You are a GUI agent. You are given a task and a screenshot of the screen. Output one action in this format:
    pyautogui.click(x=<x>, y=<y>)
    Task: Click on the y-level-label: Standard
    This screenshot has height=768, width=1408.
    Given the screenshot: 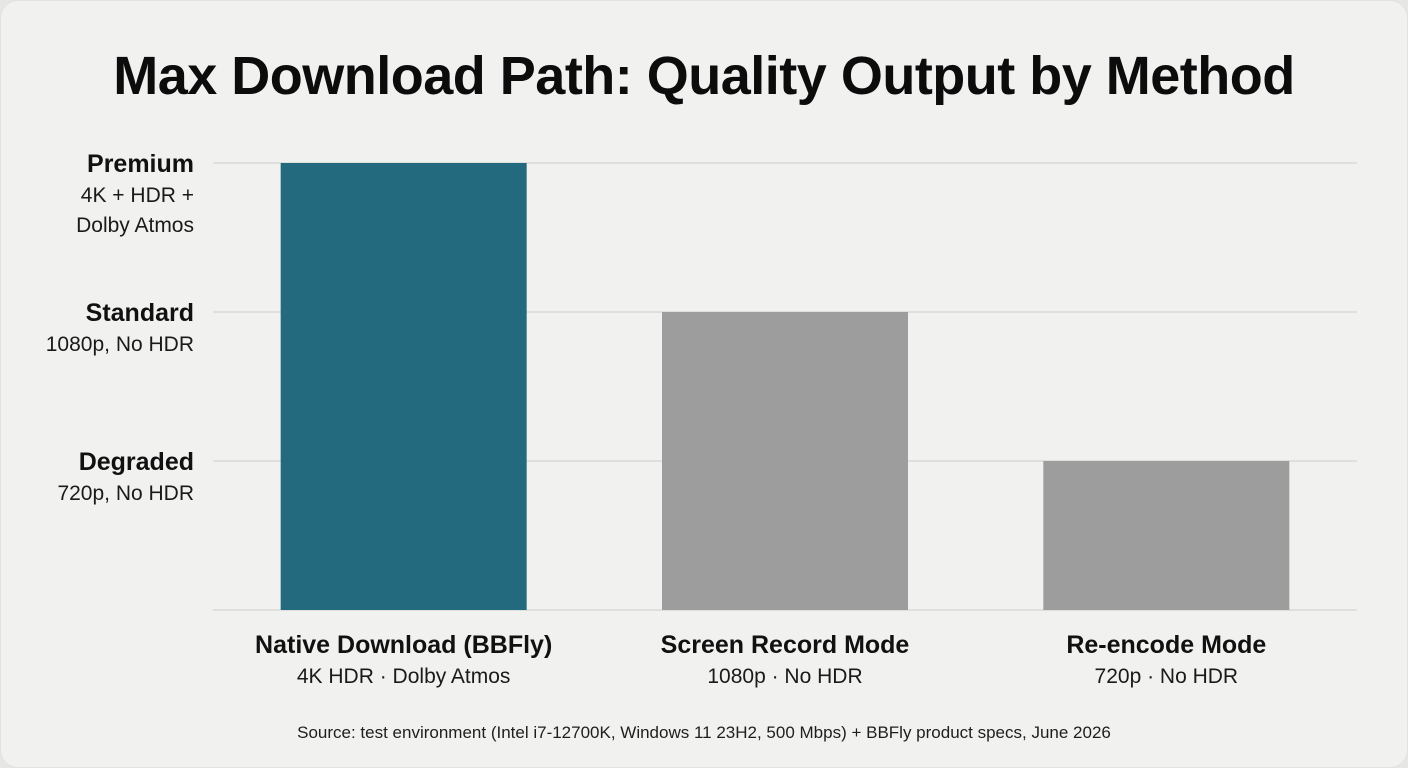 What is the action you would take?
    pyautogui.click(x=140, y=313)
    